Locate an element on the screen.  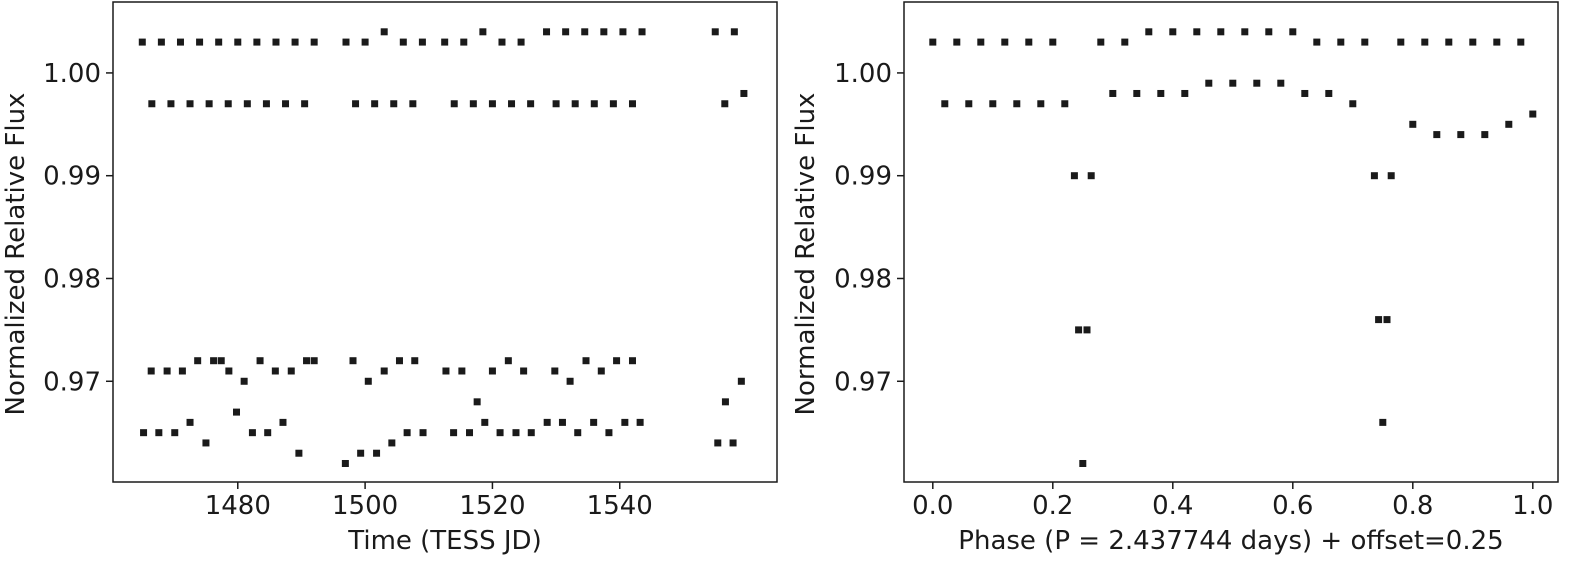
y-tick-label: 0.97 is located at coordinates (863, 382).